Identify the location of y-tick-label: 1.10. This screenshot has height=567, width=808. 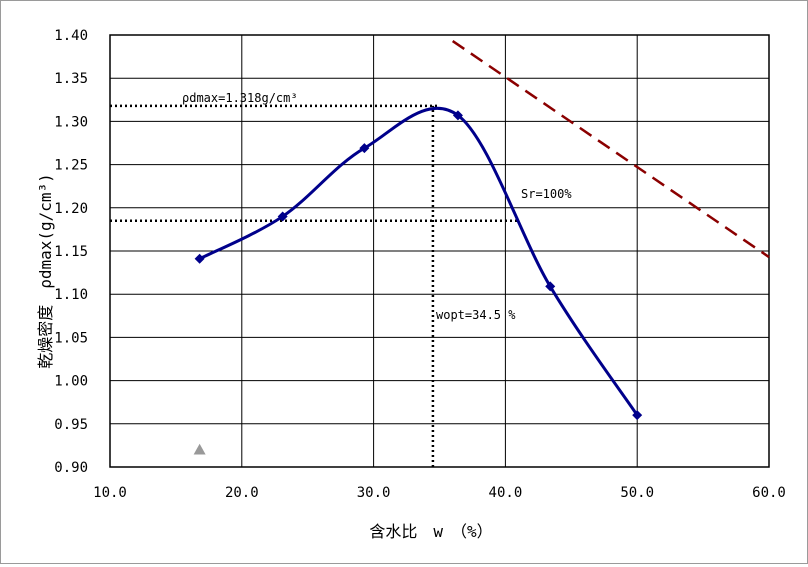
(71, 295).